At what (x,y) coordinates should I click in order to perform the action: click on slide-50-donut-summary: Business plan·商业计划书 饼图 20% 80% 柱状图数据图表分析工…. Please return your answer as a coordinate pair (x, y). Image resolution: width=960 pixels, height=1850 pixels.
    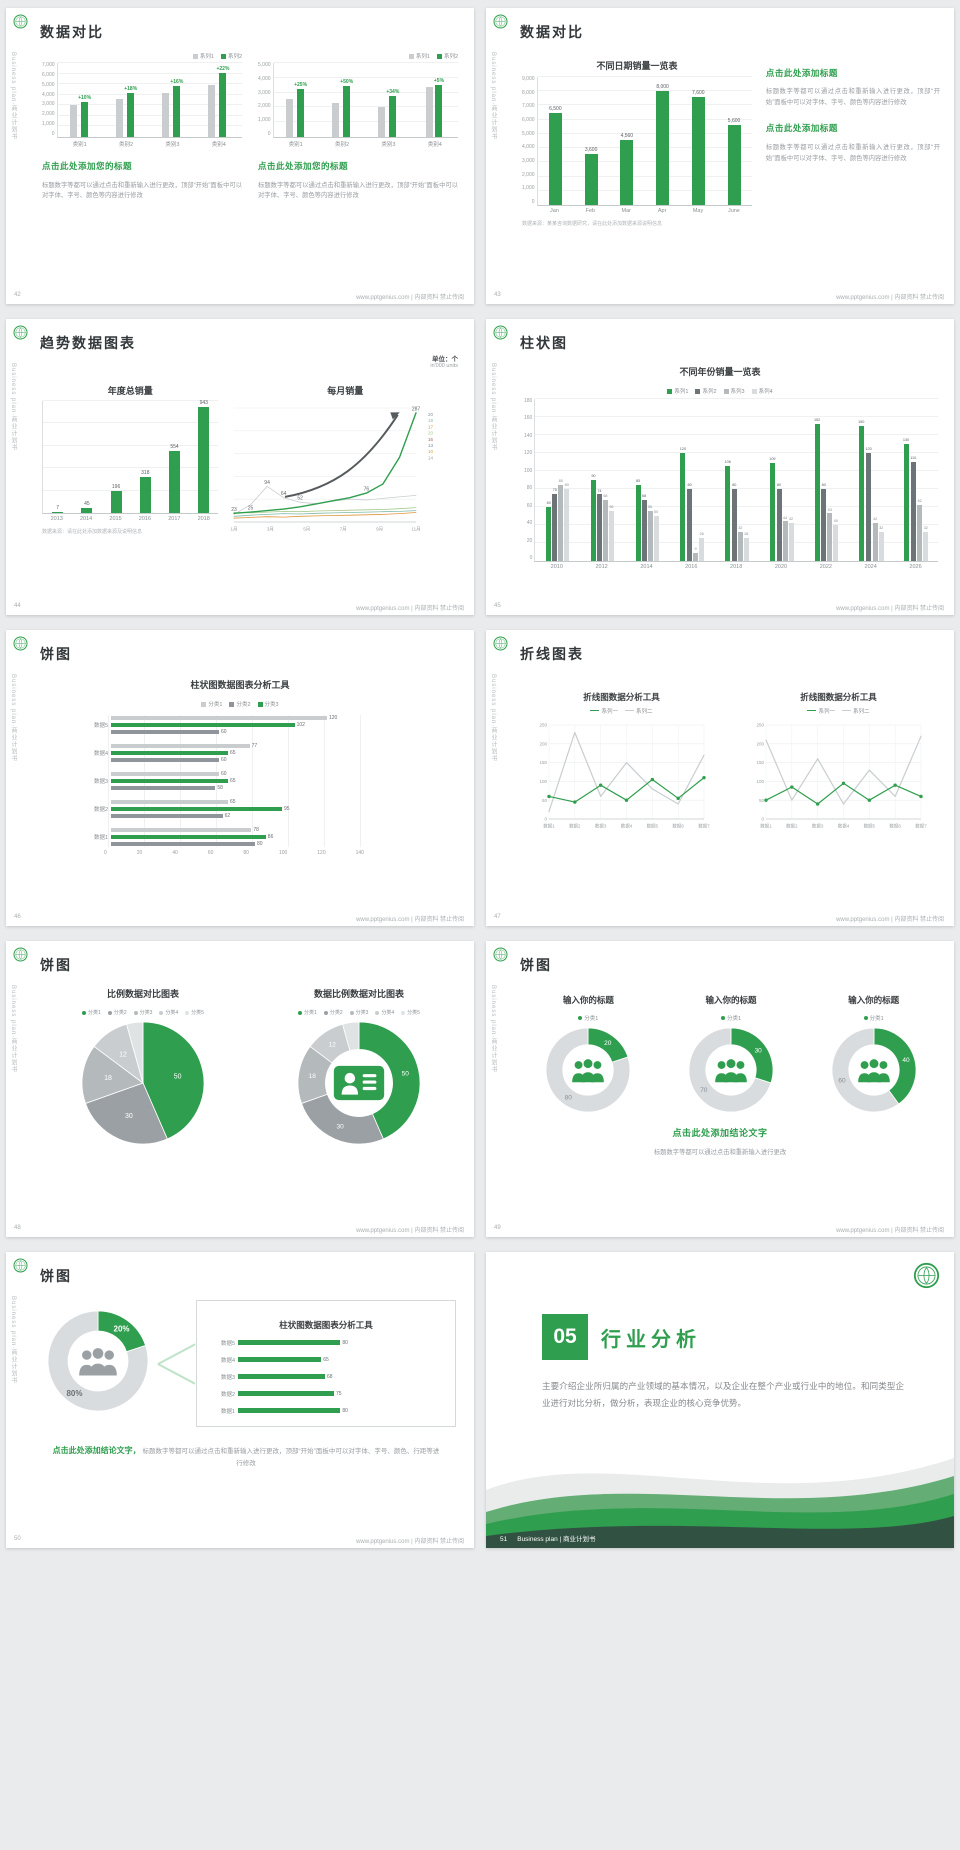
    Looking at the image, I should click on (240, 1400).